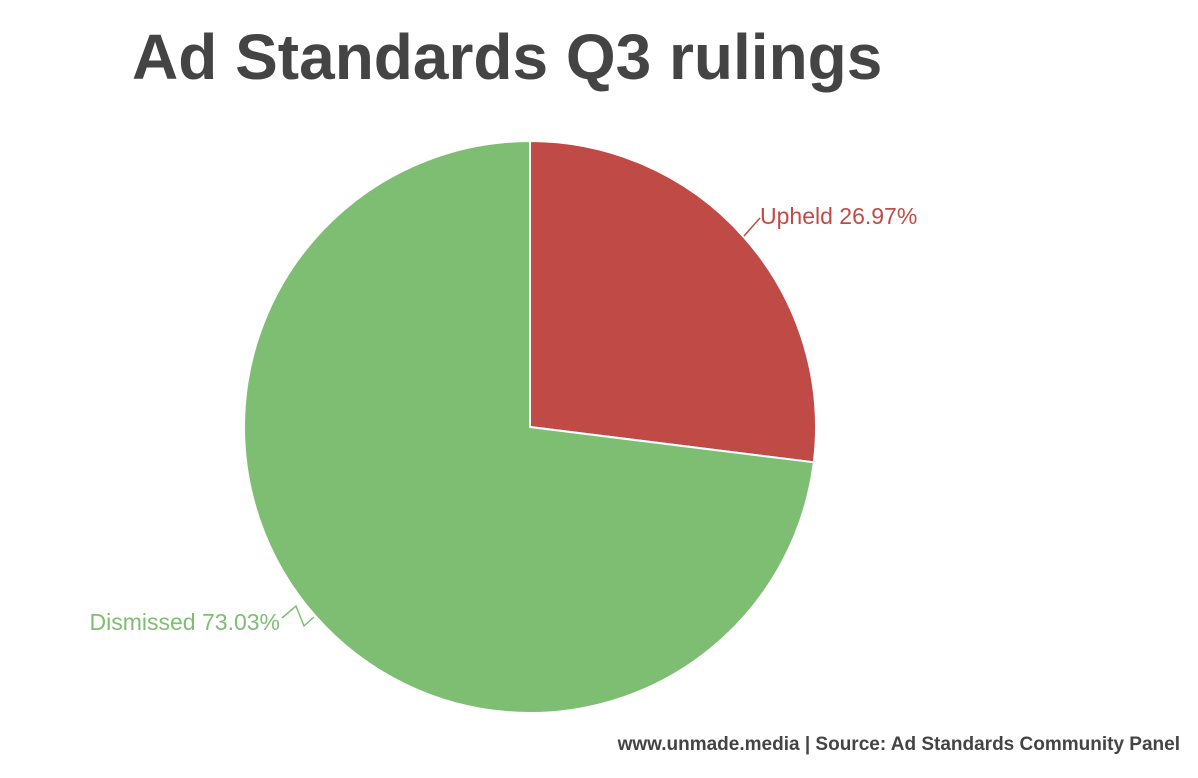 This screenshot has width=1198, height=778. Describe the element at coordinates (752, 227) in the screenshot. I see `leader-line-upheld` at that location.